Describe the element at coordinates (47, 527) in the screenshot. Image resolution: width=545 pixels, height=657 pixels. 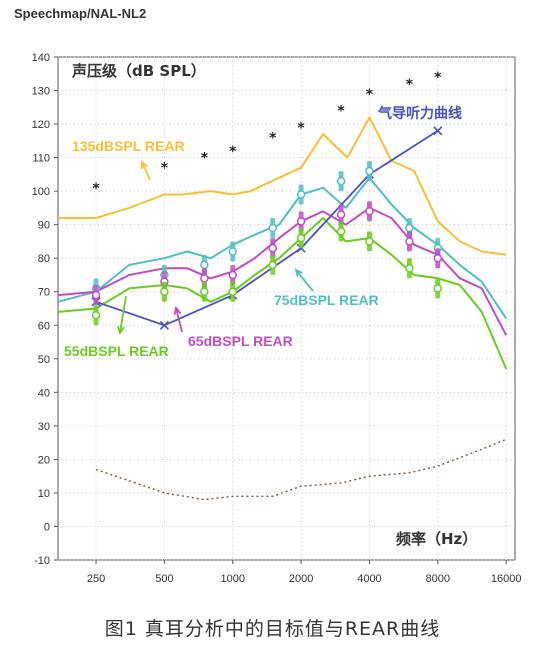
I see `y-tick-label: 0` at that location.